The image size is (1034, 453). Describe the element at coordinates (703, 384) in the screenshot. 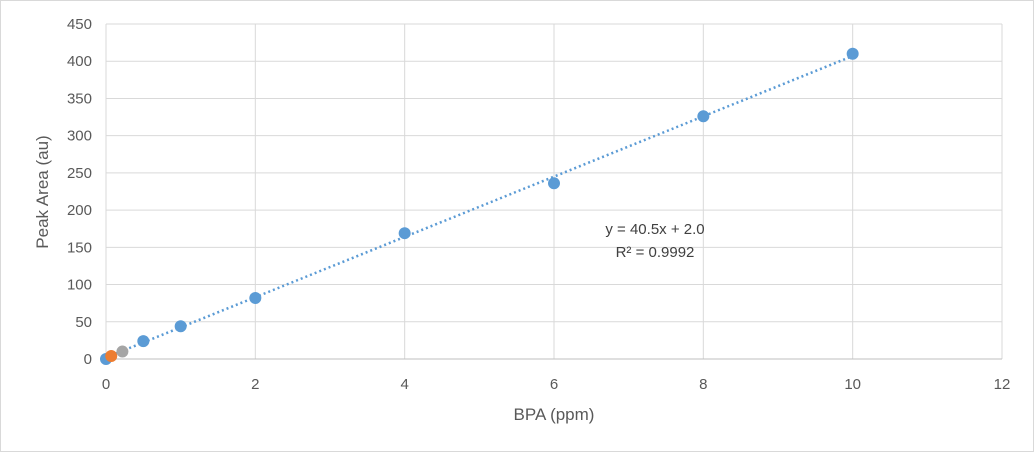

I see `x-tick-label: 8` at that location.